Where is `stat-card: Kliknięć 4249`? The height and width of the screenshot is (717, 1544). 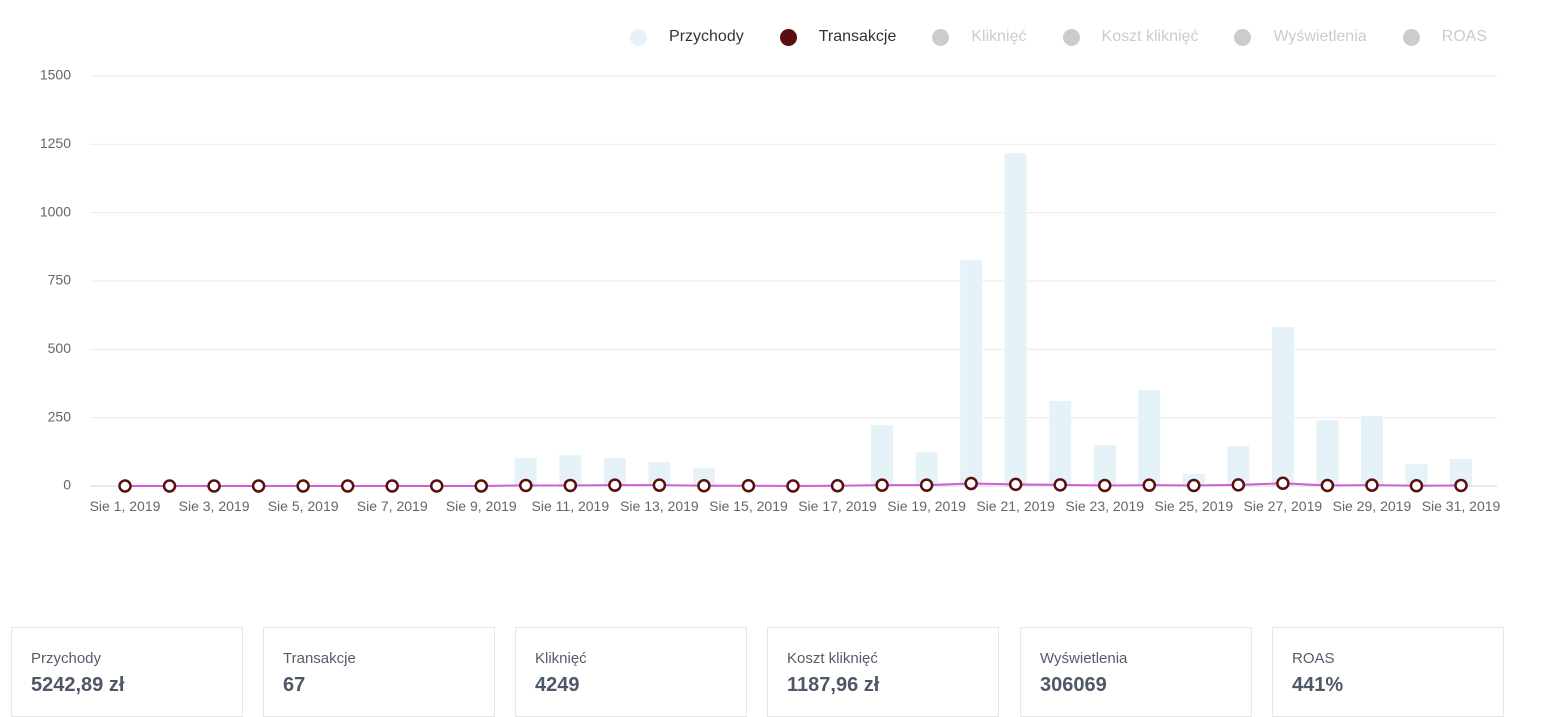
stat-card: Kliknięć 4249 is located at coordinates (631, 672).